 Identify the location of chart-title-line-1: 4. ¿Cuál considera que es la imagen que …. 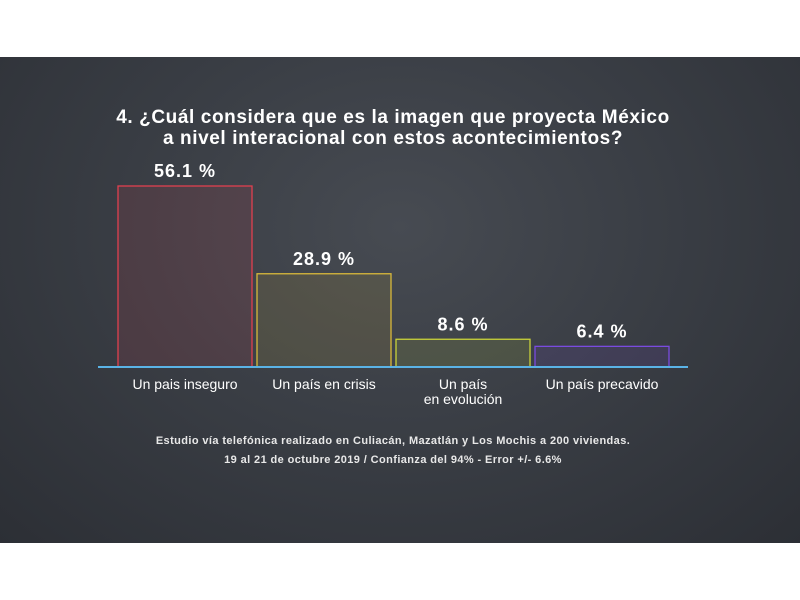
(393, 117).